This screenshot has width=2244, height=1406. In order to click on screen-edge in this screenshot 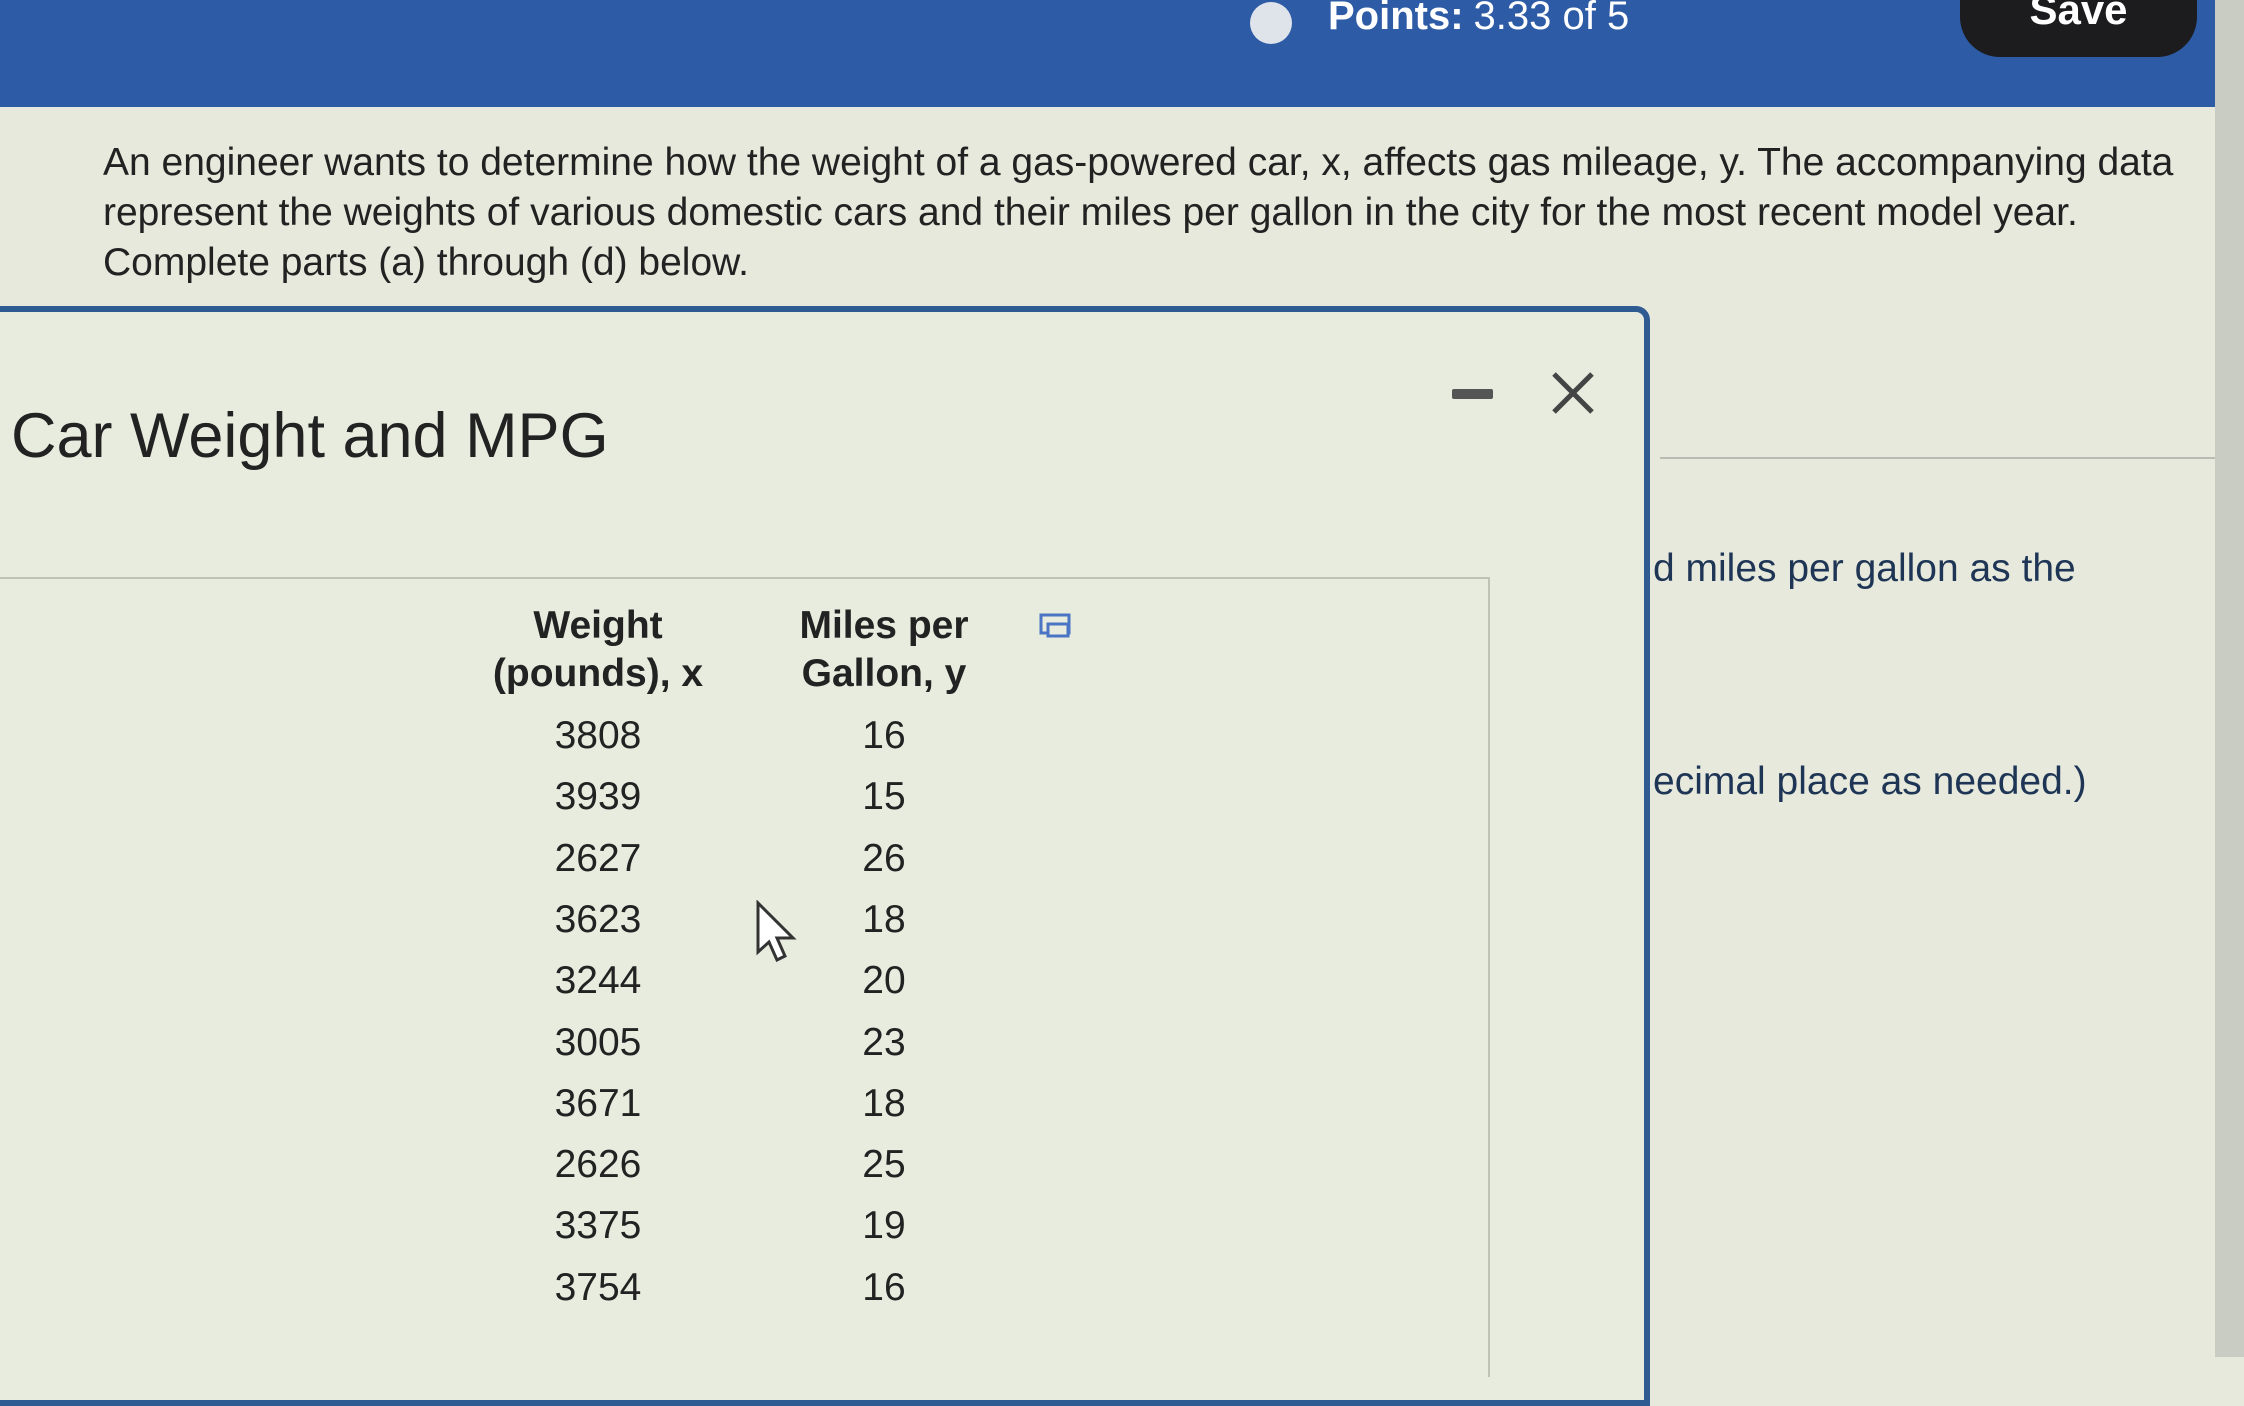, I will do `click(2229, 678)`.